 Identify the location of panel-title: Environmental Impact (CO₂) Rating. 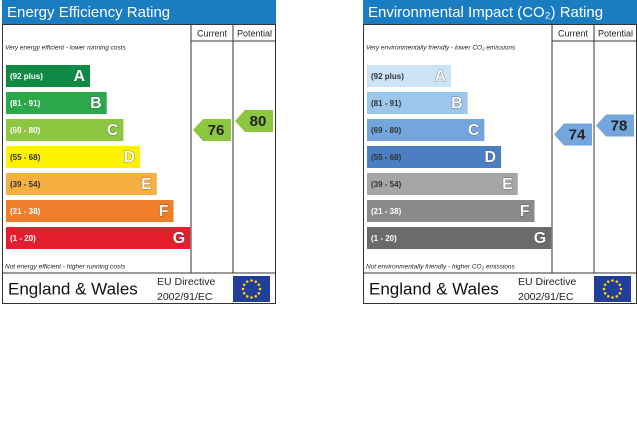
(485, 12).